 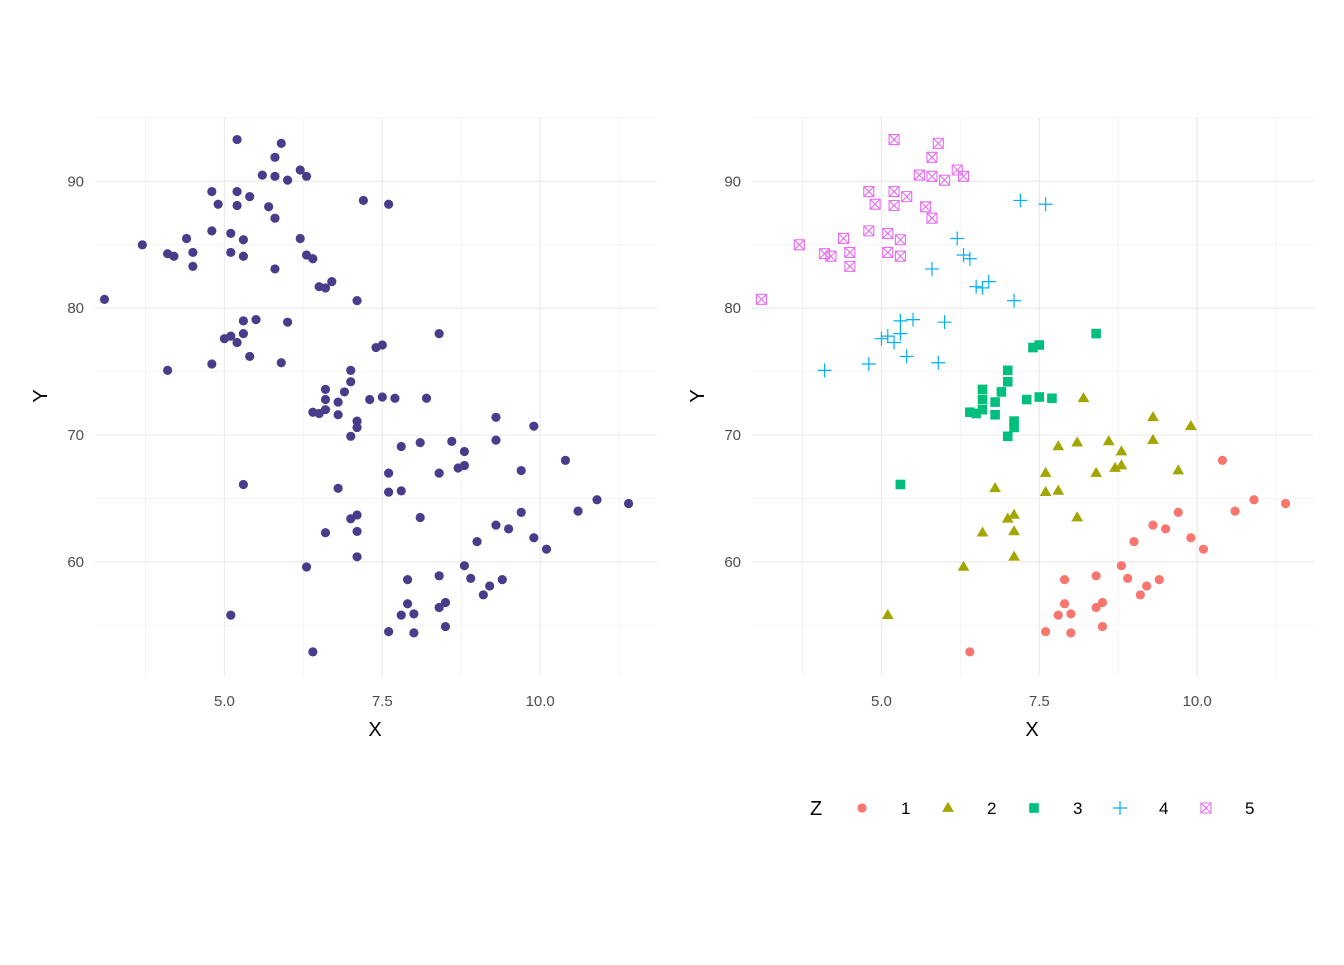 I want to click on right-y-axis-title: Y, so click(x=698, y=395).